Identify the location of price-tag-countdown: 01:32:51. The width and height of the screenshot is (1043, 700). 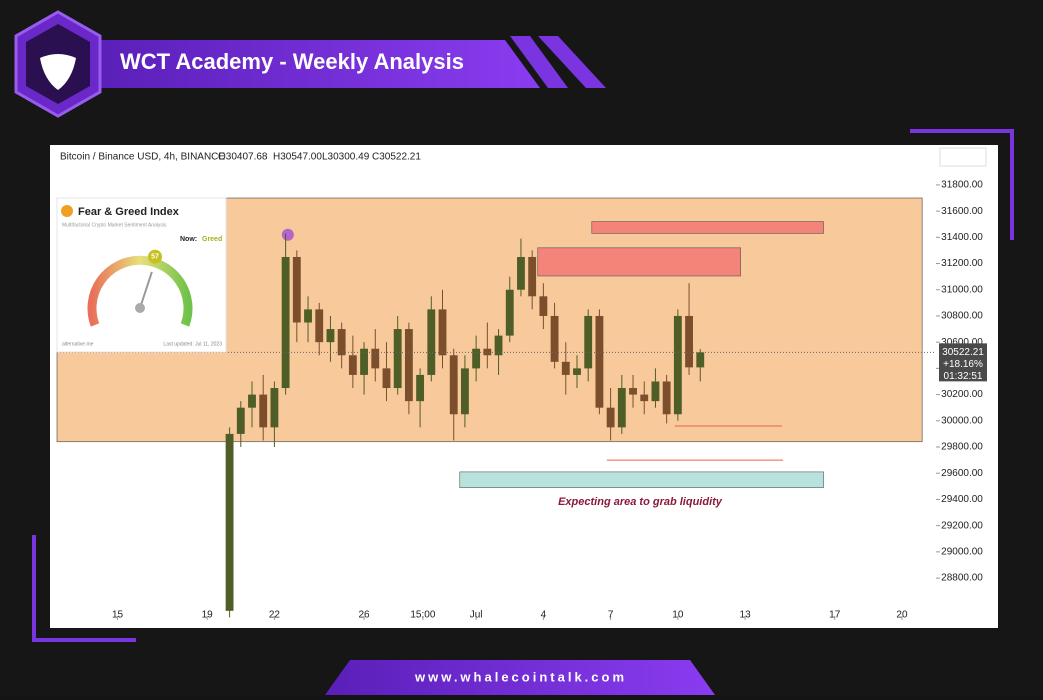
(963, 376).